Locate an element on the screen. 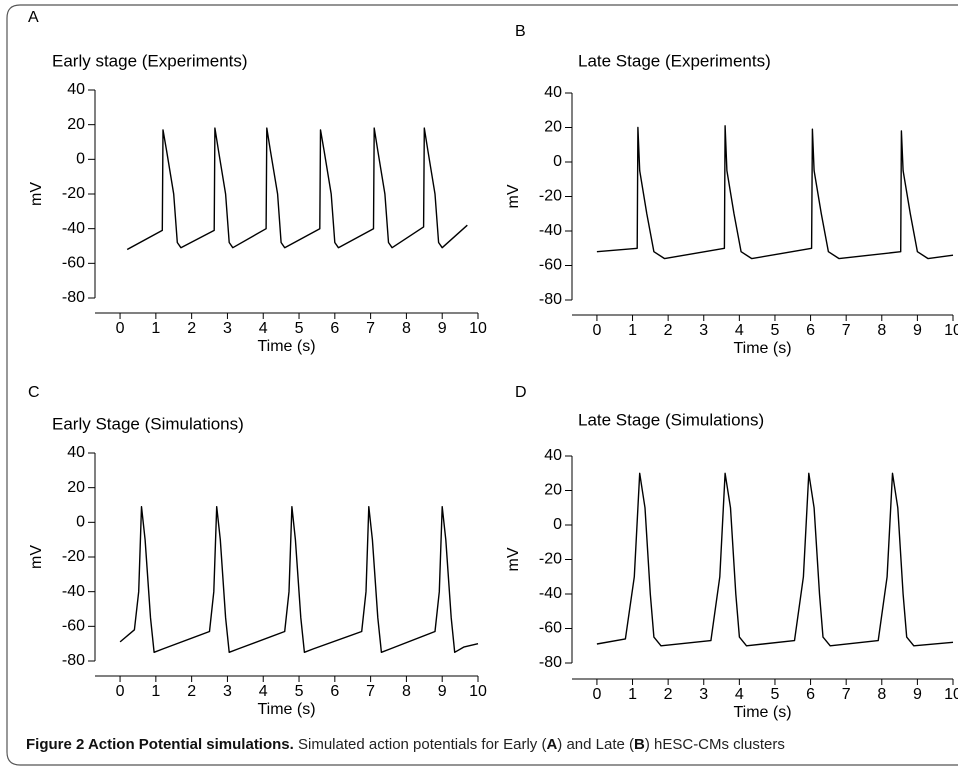 The height and width of the screenshot is (771, 958). caption-heading: Figure 2 Action Potential simulations. is located at coordinates (160, 744).